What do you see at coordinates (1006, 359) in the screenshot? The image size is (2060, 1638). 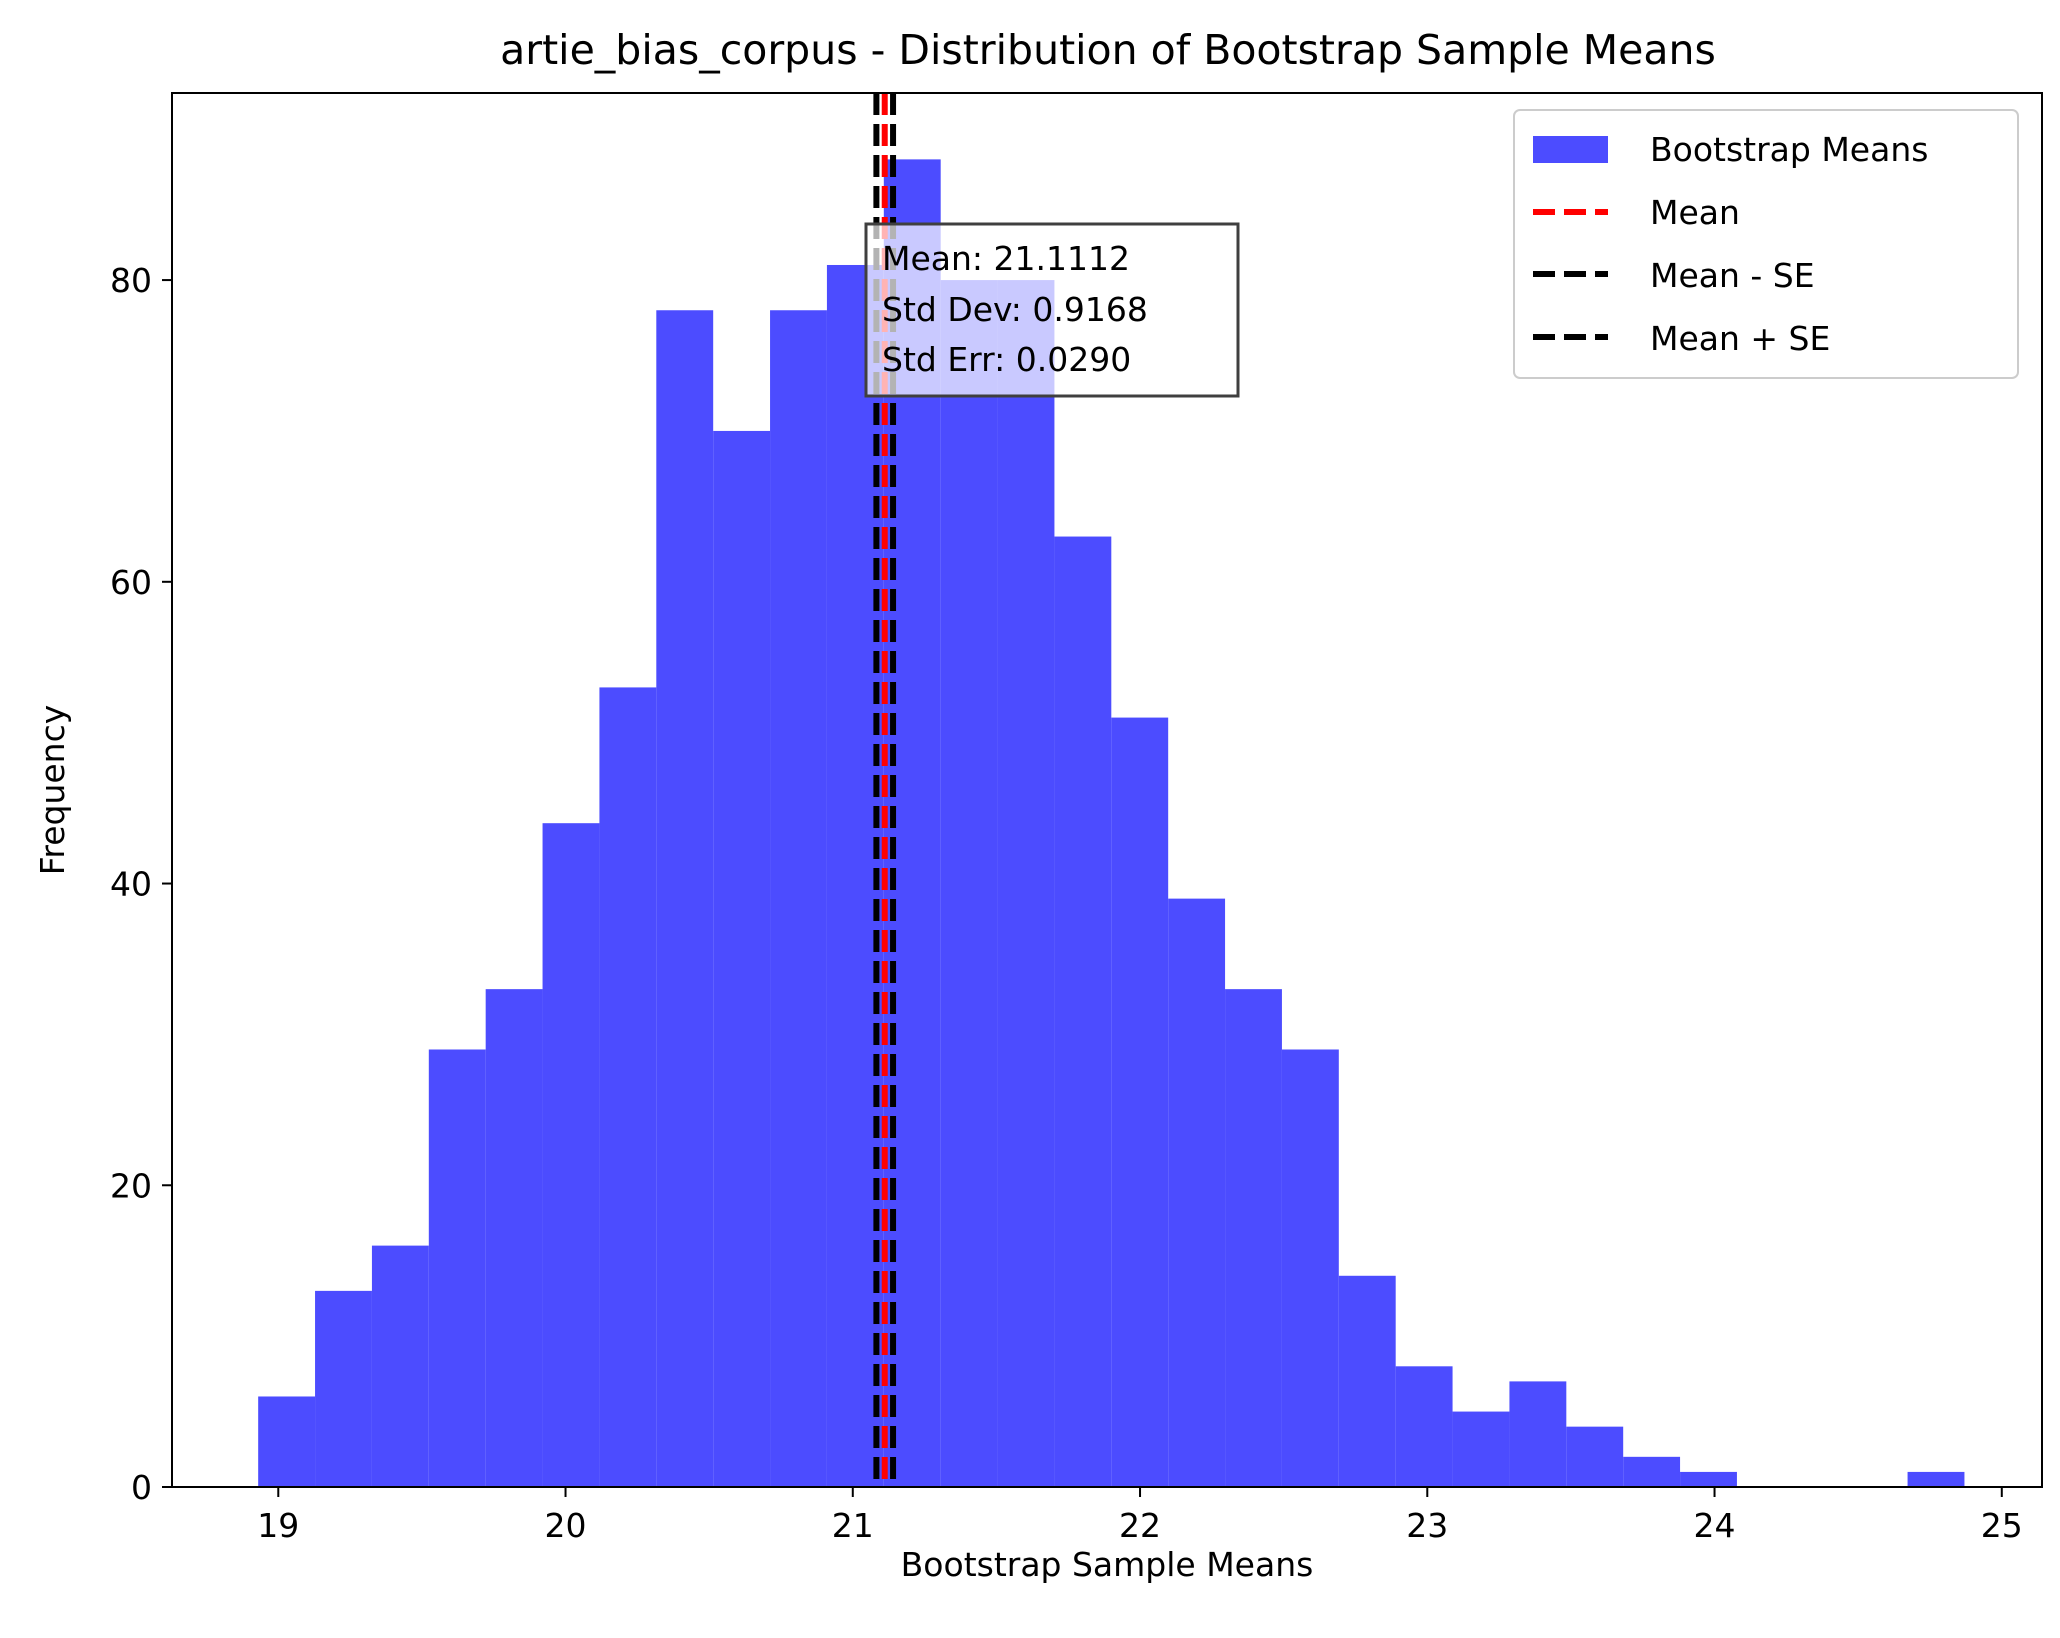 I see `stats-std-err-text: Std Err: 0.0290` at bounding box center [1006, 359].